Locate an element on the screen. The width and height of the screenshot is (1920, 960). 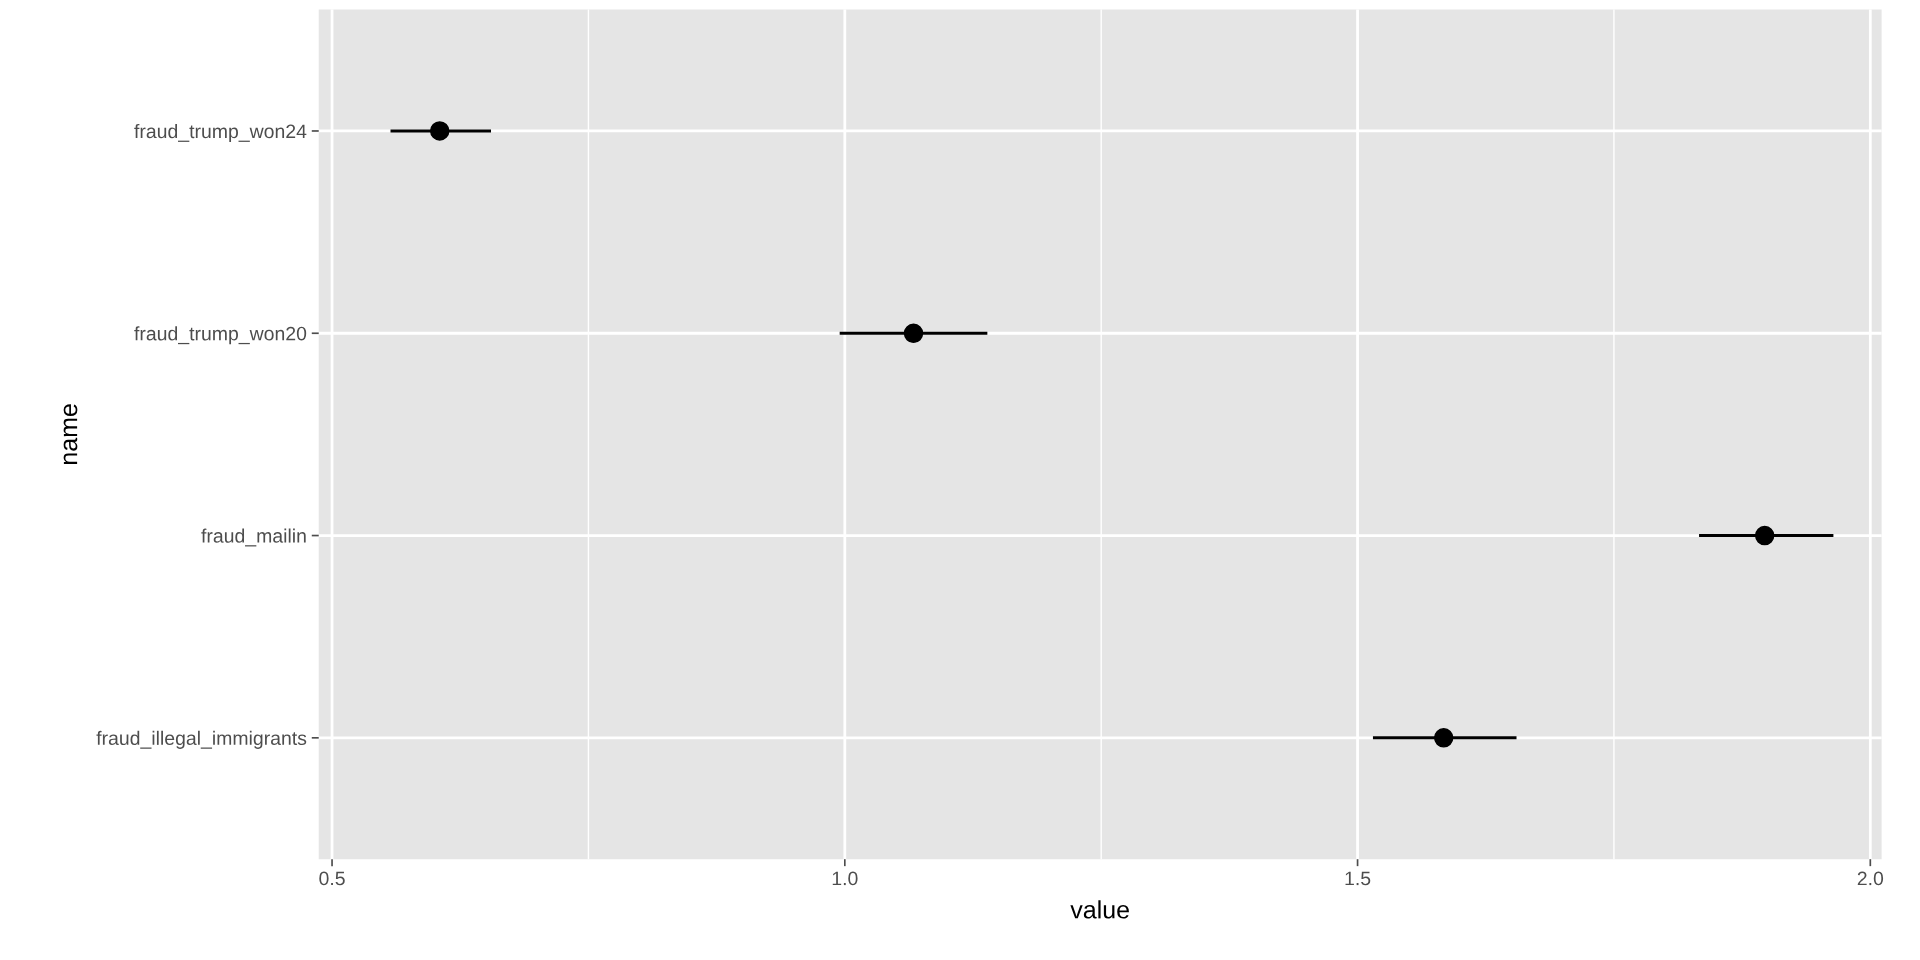
x-axis-title: value is located at coordinates (1099, 909).